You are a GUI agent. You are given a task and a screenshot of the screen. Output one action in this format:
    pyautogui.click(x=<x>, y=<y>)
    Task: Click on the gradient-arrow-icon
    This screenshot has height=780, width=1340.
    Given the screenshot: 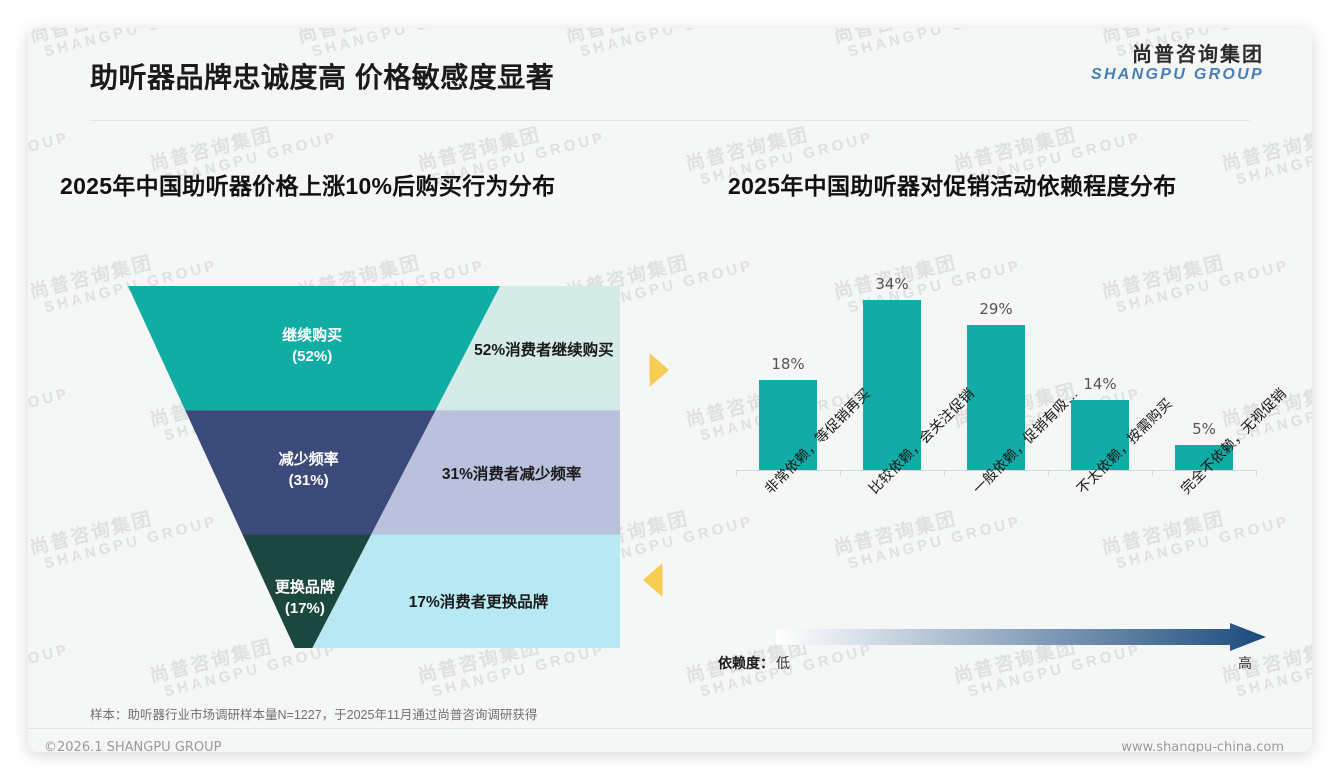 What is the action you would take?
    pyautogui.click(x=1021, y=637)
    